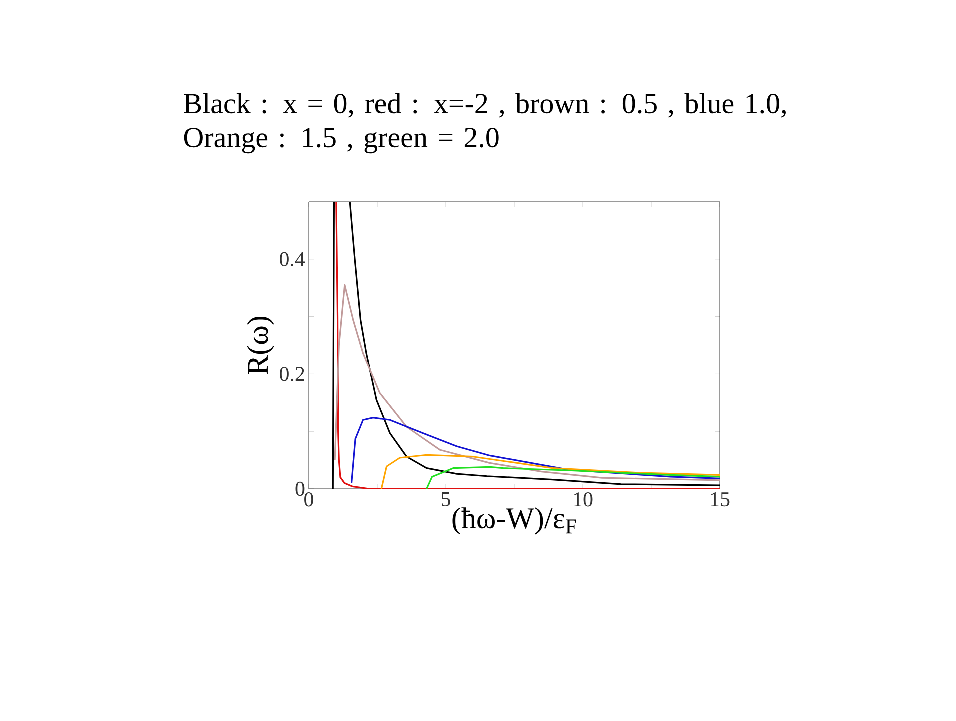  What do you see at coordinates (583, 499) in the screenshot?
I see `x-tick-label: 10` at bounding box center [583, 499].